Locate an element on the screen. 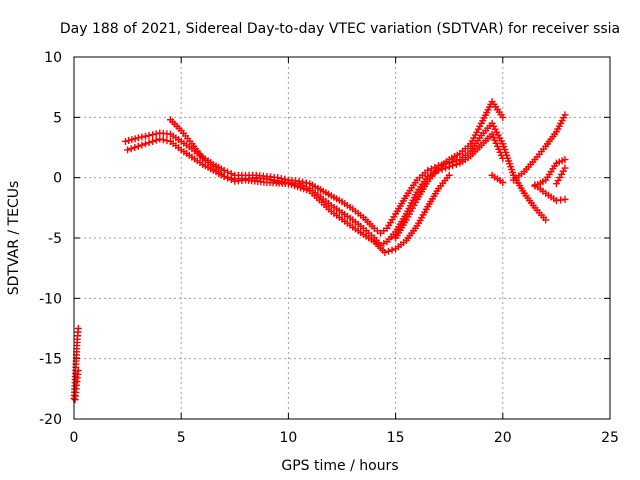  y-tick-label: 5 is located at coordinates (57, 118).